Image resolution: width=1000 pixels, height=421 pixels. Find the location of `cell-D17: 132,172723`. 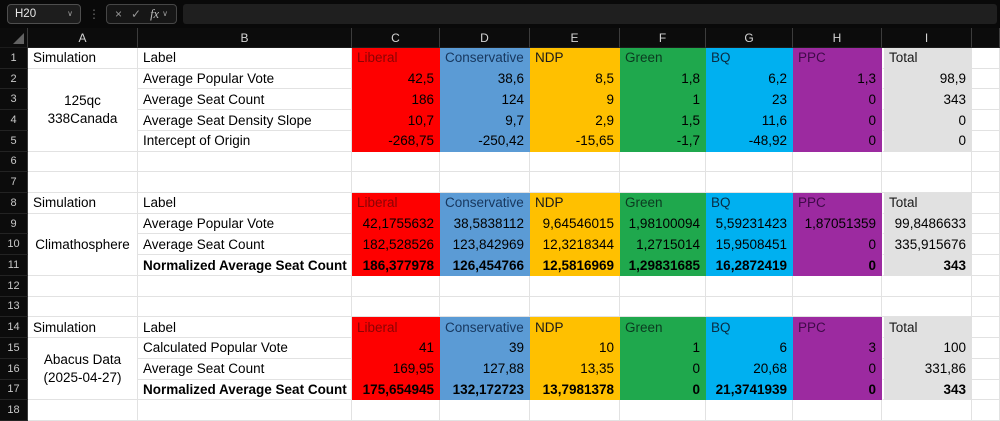

cell-D17: 132,172723 is located at coordinates (485, 390).